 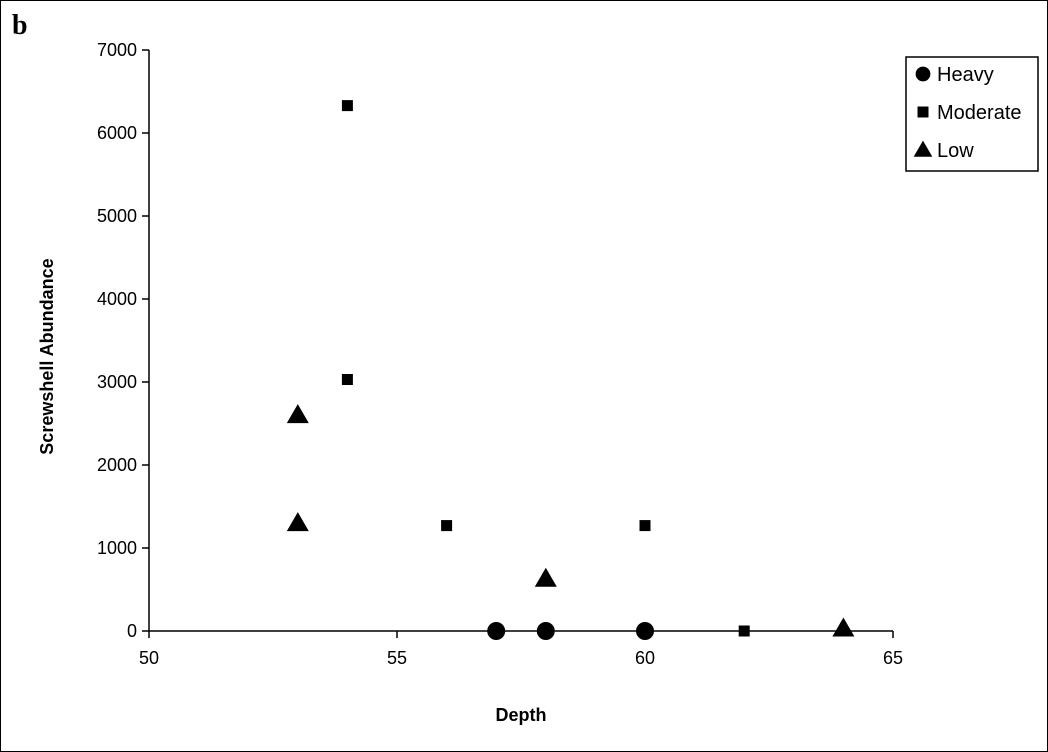 What do you see at coordinates (47, 356) in the screenshot?
I see `y-axis-title: Screwshell Abundance` at bounding box center [47, 356].